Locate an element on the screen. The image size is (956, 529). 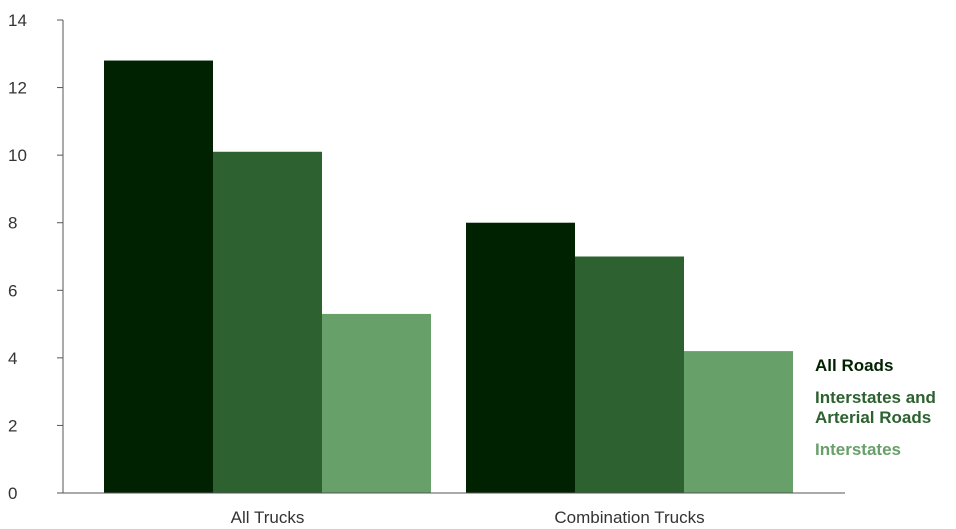
y-axis: 0 2 4 6 8 10 12 14 is located at coordinates (36, 257).